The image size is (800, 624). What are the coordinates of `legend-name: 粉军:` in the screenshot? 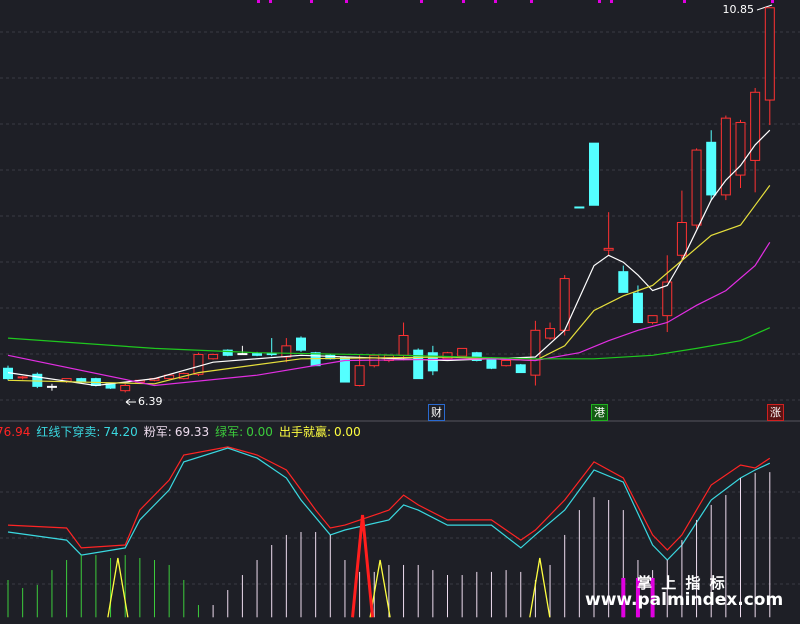 It's located at (157, 432).